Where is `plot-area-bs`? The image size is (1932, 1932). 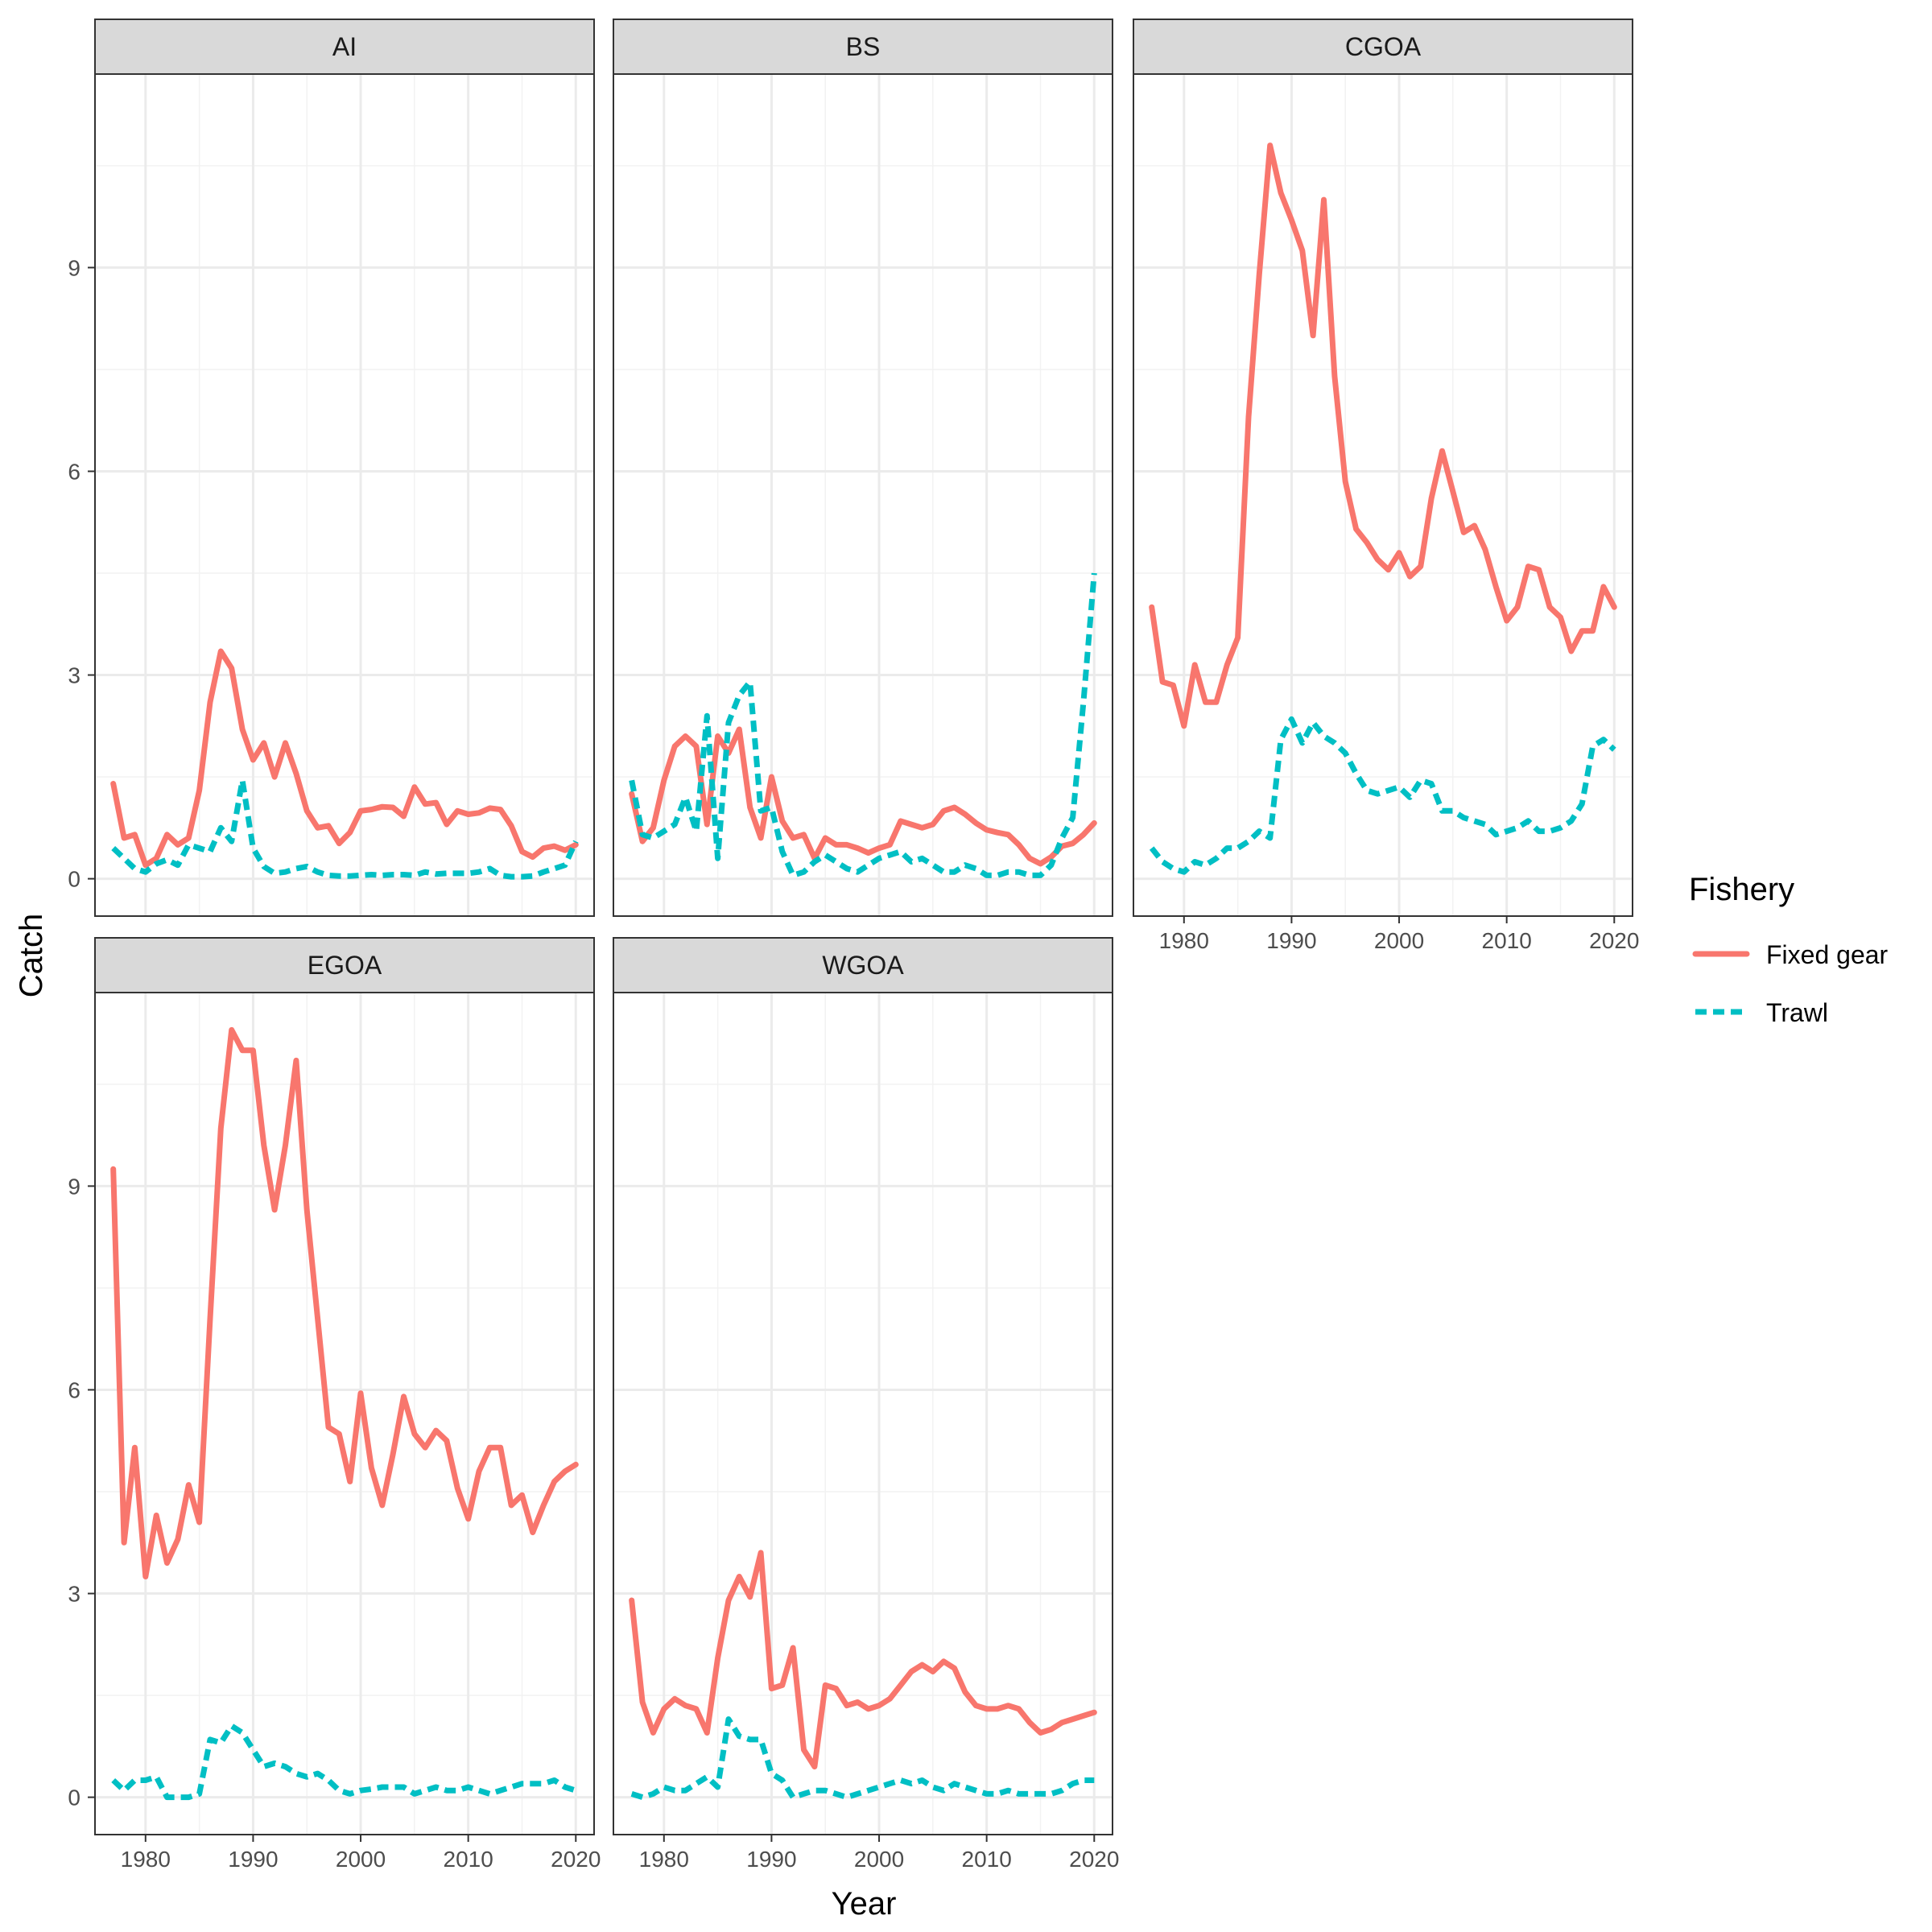
plot-area-bs is located at coordinates (863, 495).